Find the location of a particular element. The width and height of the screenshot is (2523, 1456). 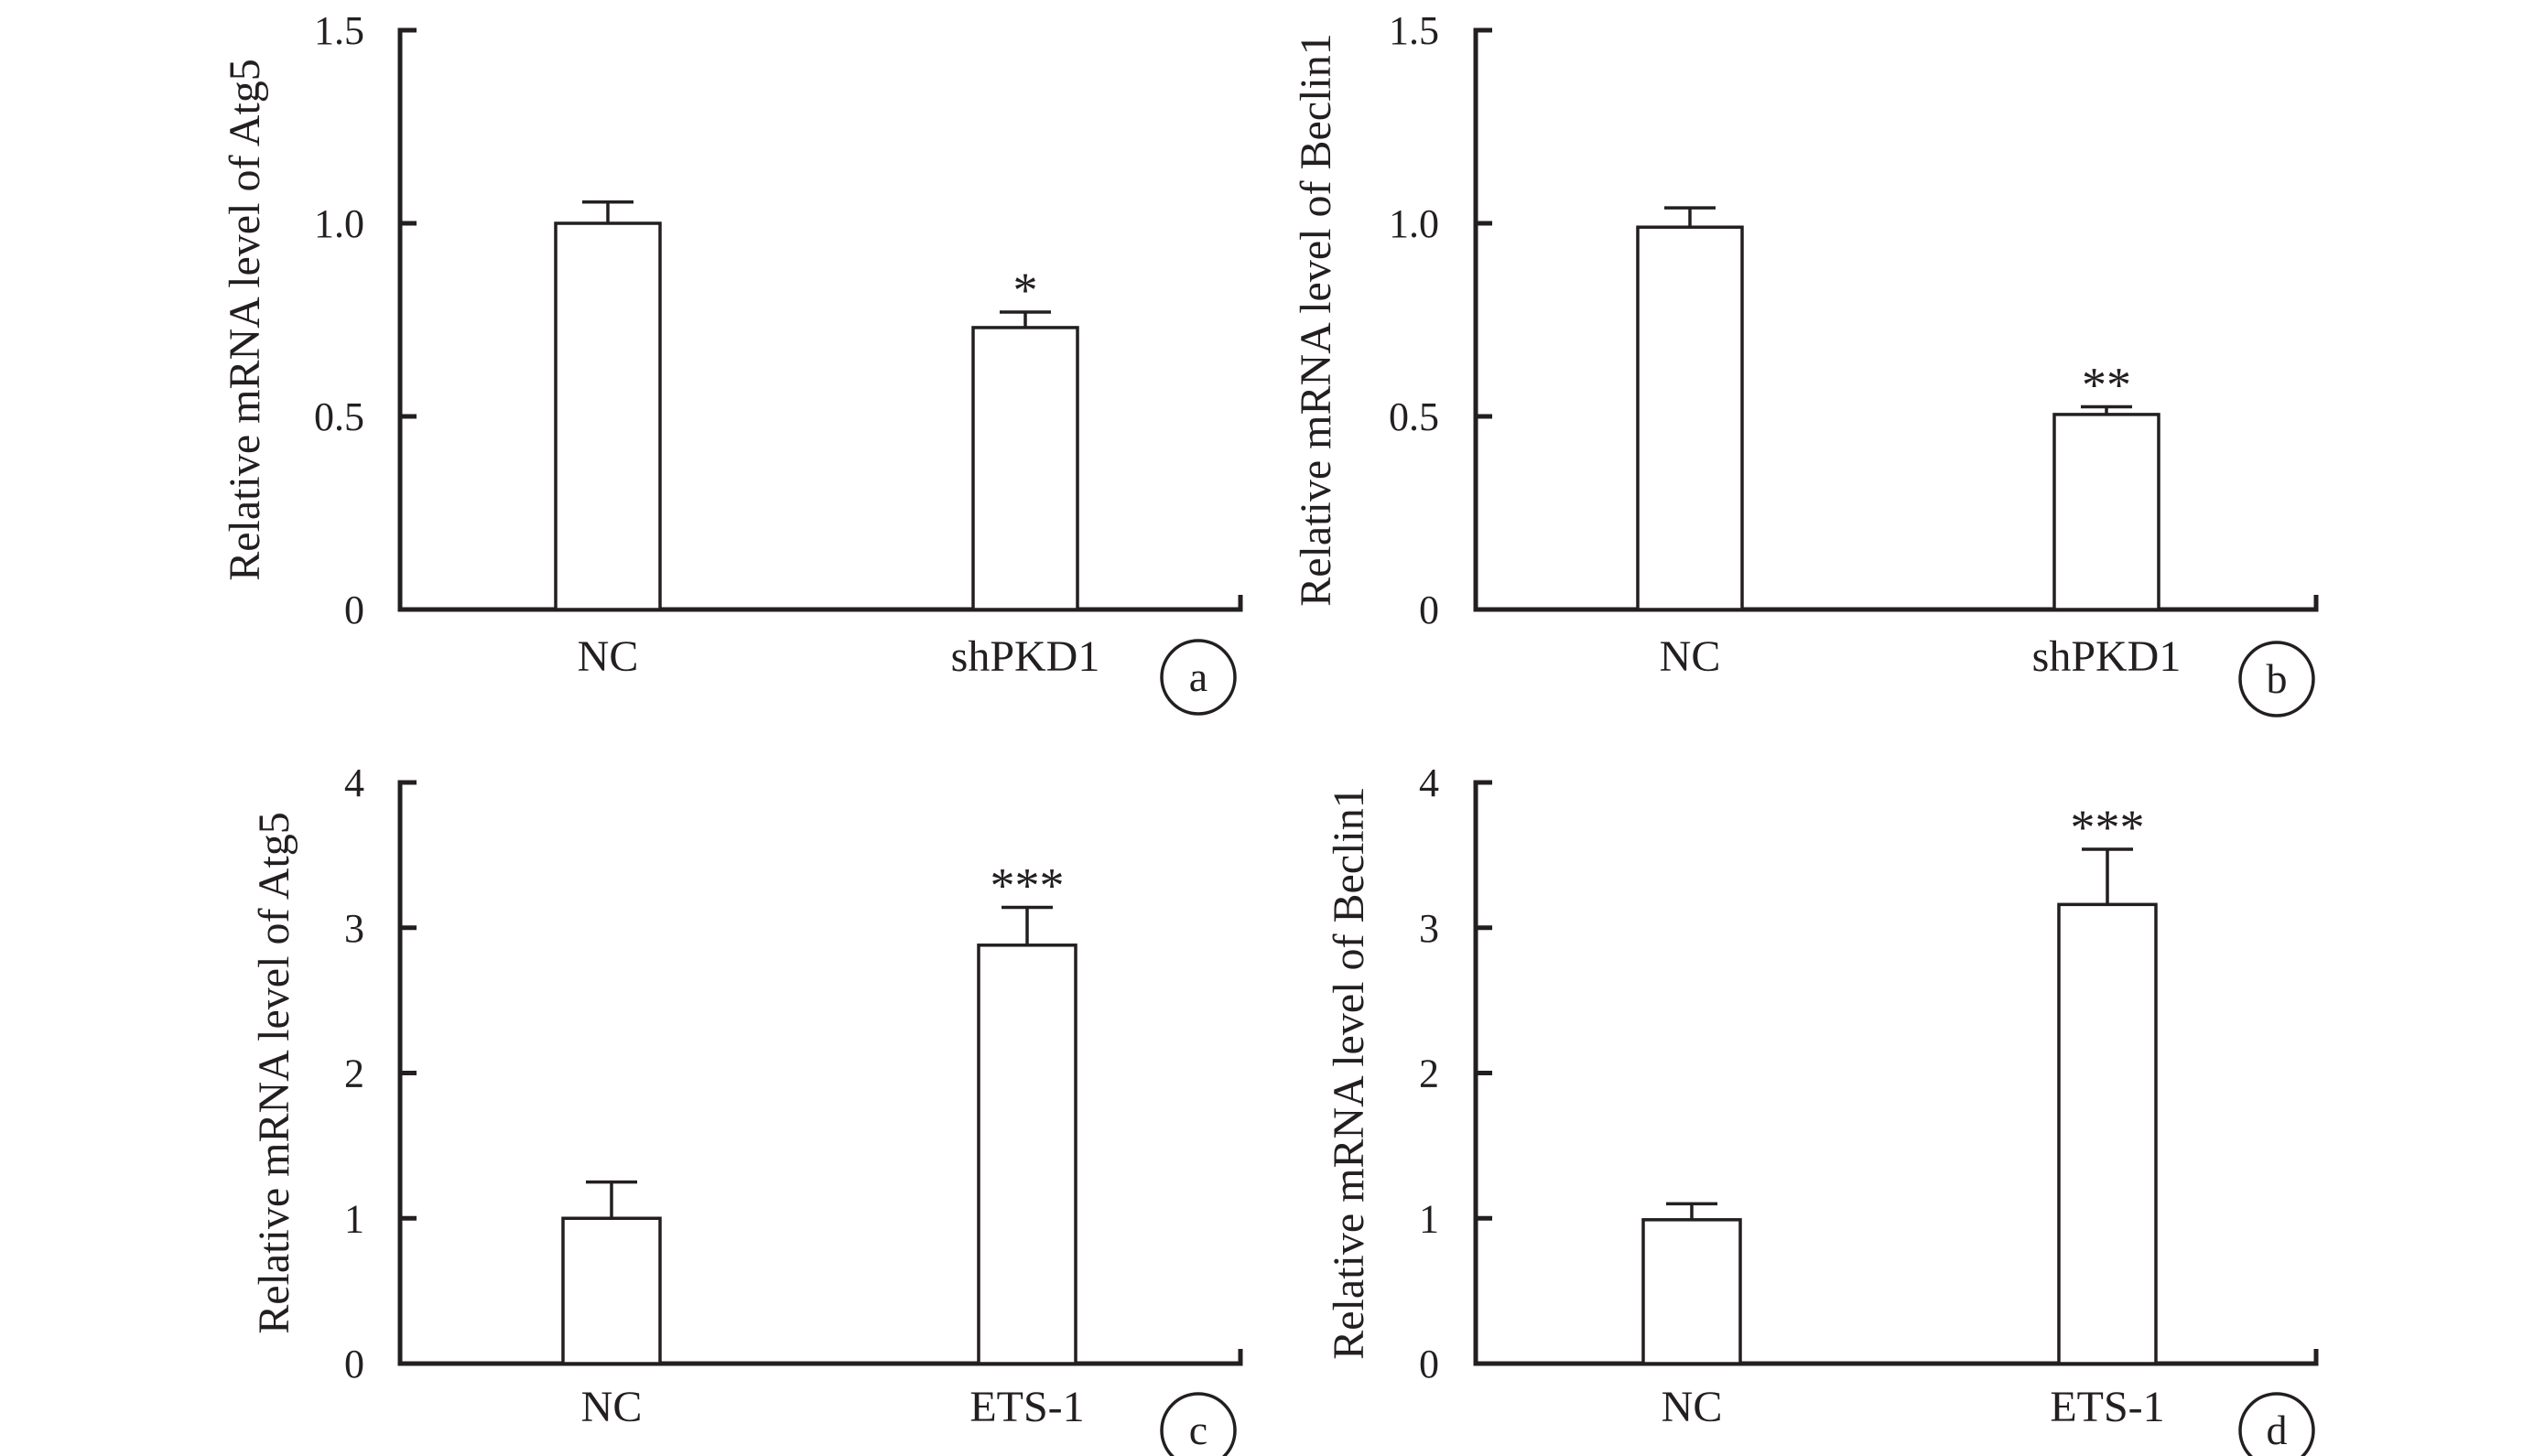

panel-label: c is located at coordinates (1198, 1430).